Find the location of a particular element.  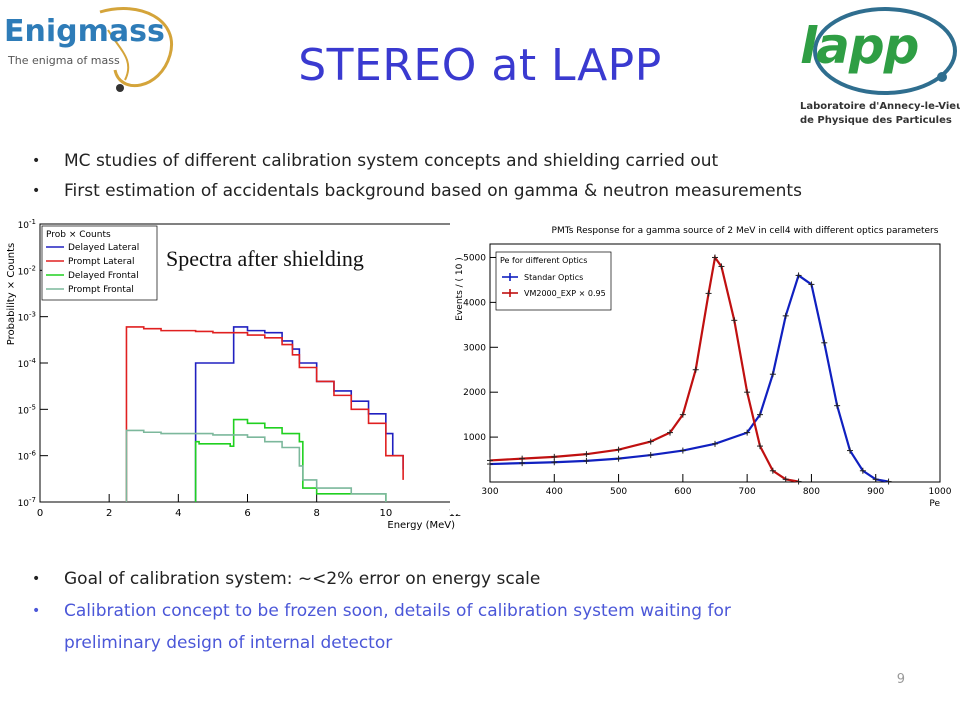

fit-curve-standar-optics is located at coordinates (689, 378).